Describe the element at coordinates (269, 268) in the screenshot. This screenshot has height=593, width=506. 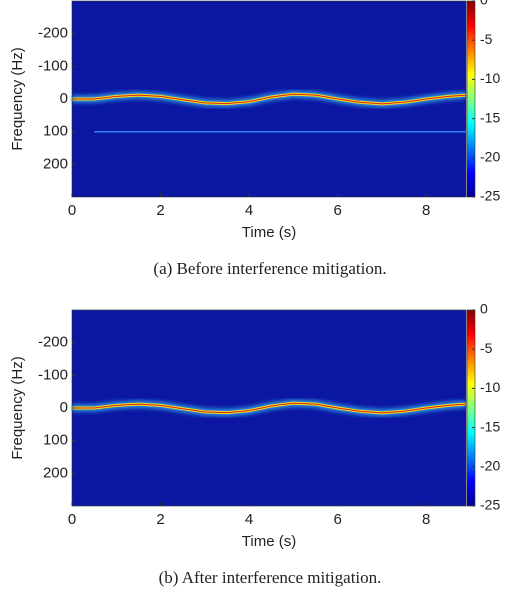
I see `caption: (a) Before interference mitigation.` at that location.